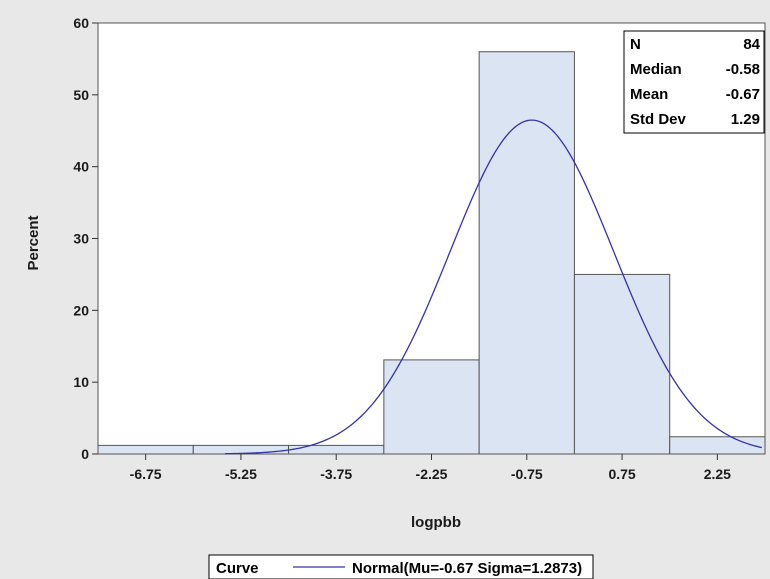  What do you see at coordinates (743, 94) in the screenshot?
I see `stat-value-mean: -0.67` at bounding box center [743, 94].